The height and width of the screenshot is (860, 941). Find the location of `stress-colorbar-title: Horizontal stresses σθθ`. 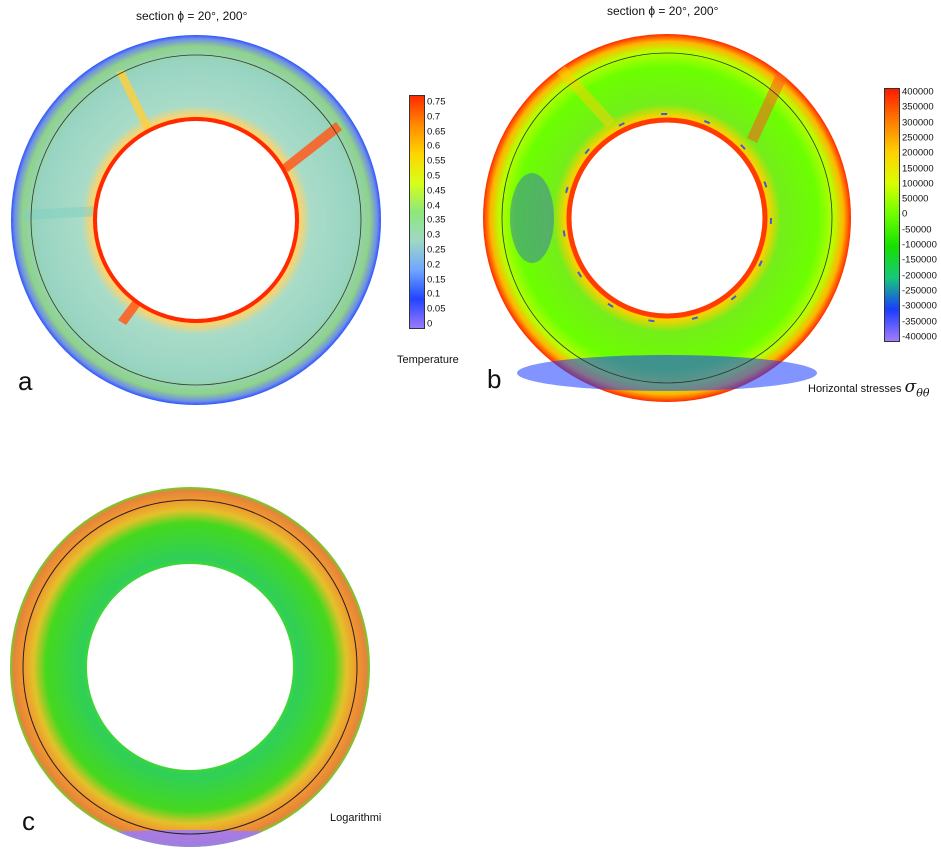

stress-colorbar-title: Horizontal stresses σθθ is located at coordinates (868, 388).